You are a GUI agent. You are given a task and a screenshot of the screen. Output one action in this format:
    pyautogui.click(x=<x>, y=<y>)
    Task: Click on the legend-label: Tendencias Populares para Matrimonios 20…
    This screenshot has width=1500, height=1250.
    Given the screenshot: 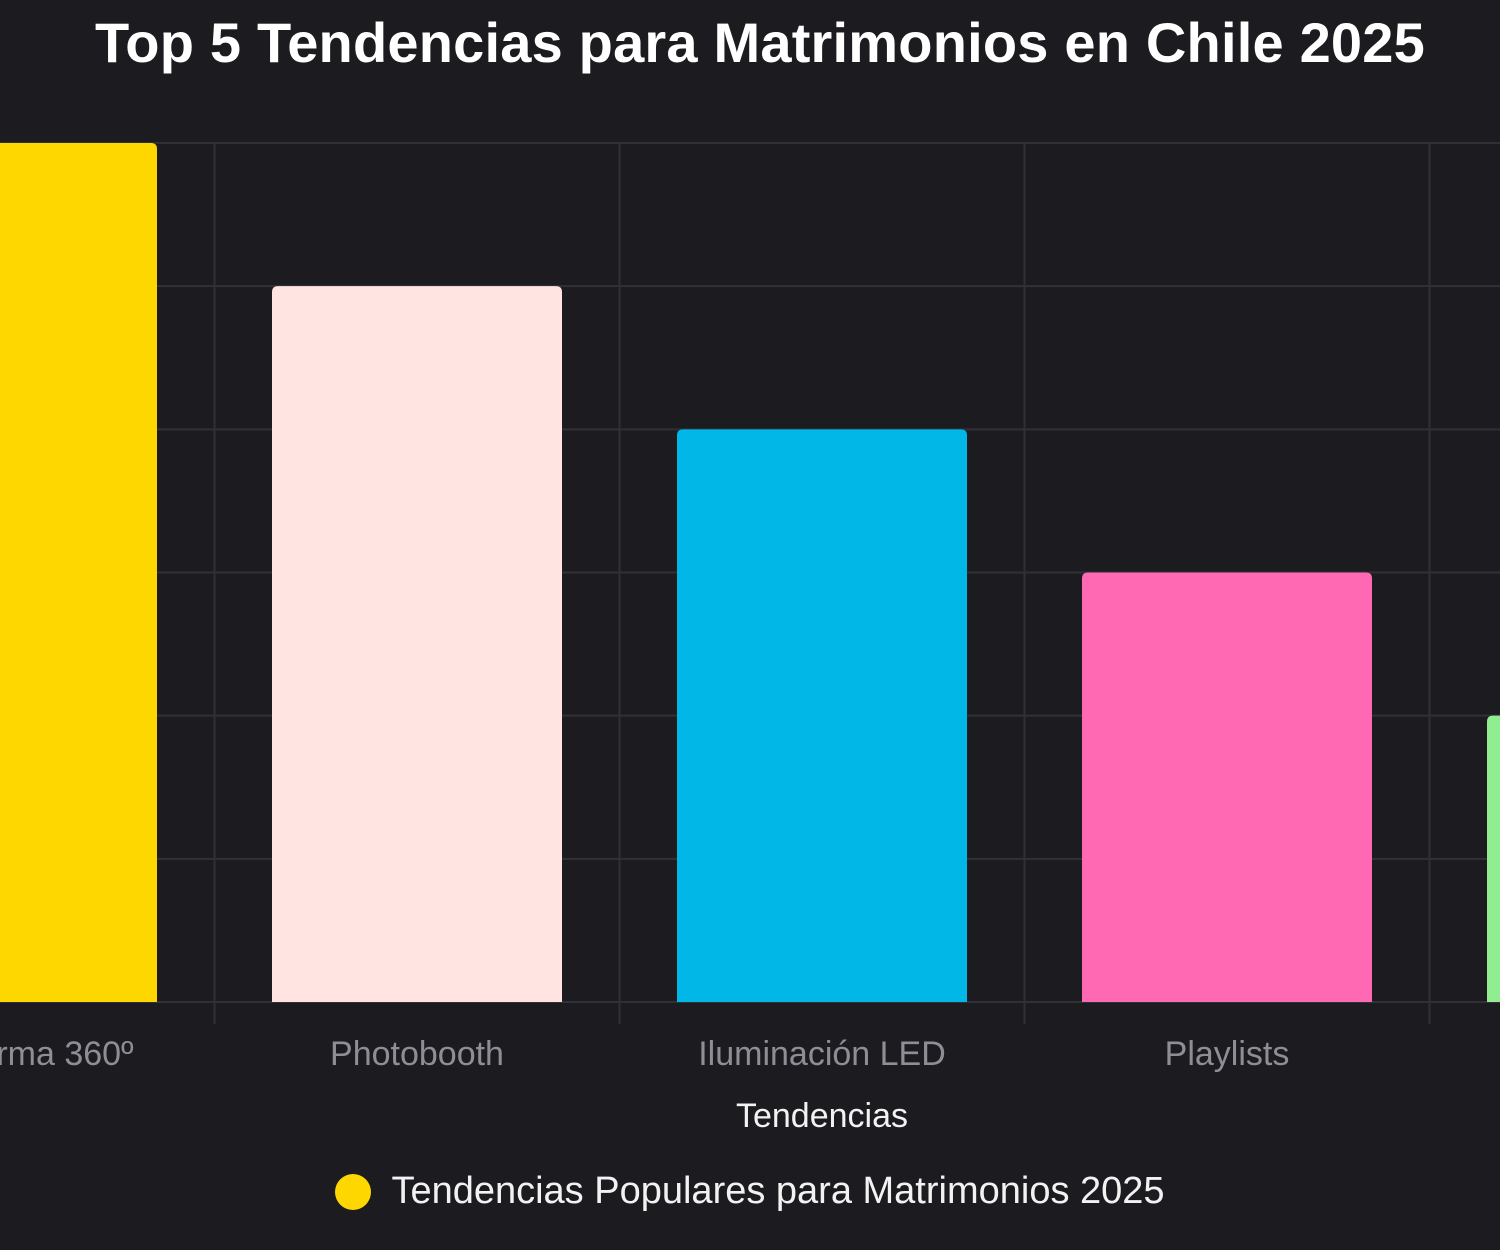 What is the action you would take?
    pyautogui.click(x=778, y=1191)
    